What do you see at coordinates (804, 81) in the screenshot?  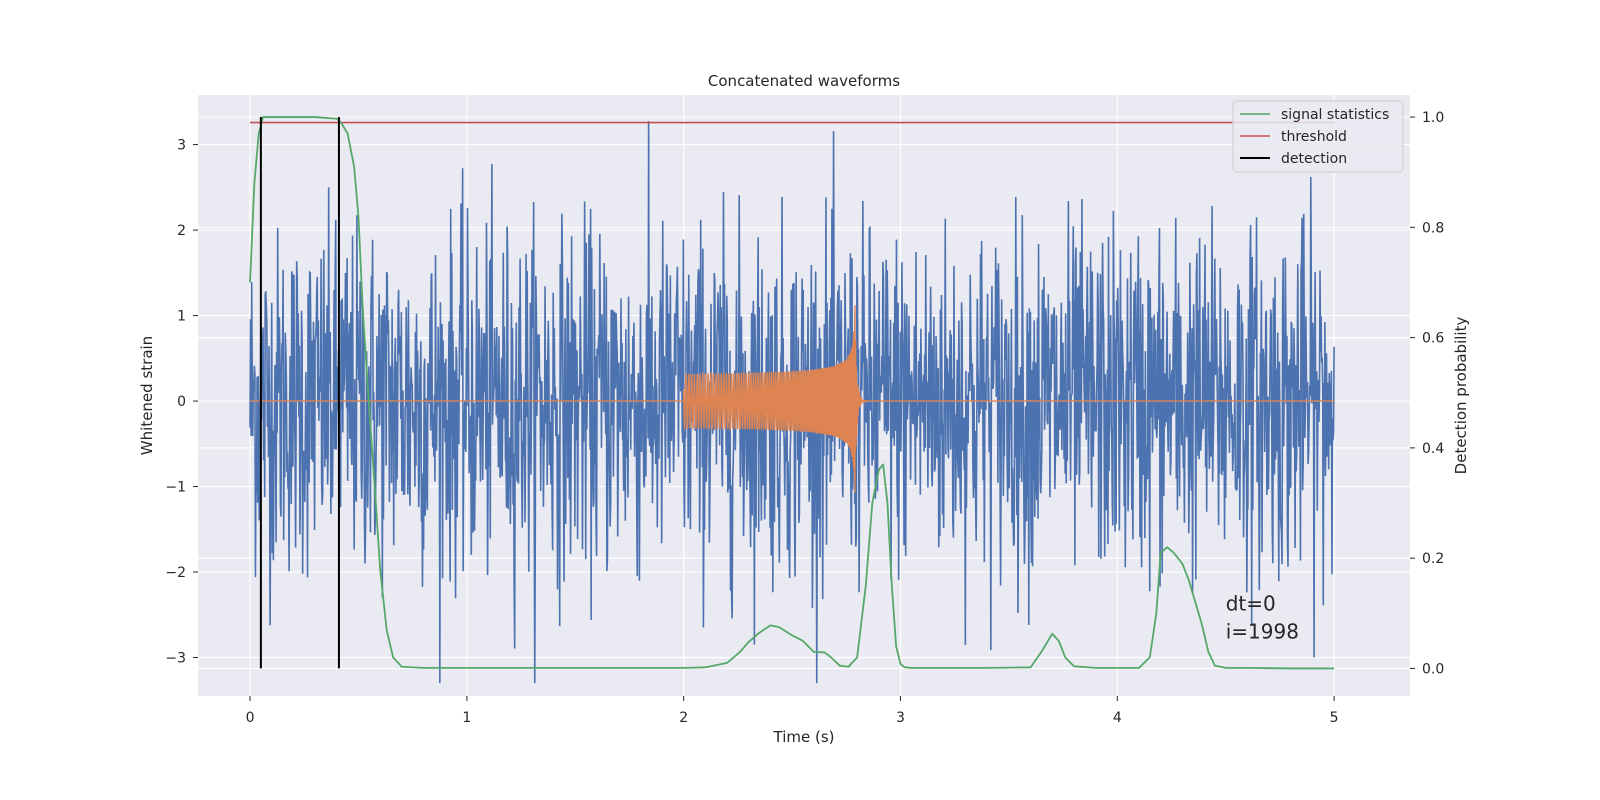 I see `chart-title: Concatenated waveforms` at bounding box center [804, 81].